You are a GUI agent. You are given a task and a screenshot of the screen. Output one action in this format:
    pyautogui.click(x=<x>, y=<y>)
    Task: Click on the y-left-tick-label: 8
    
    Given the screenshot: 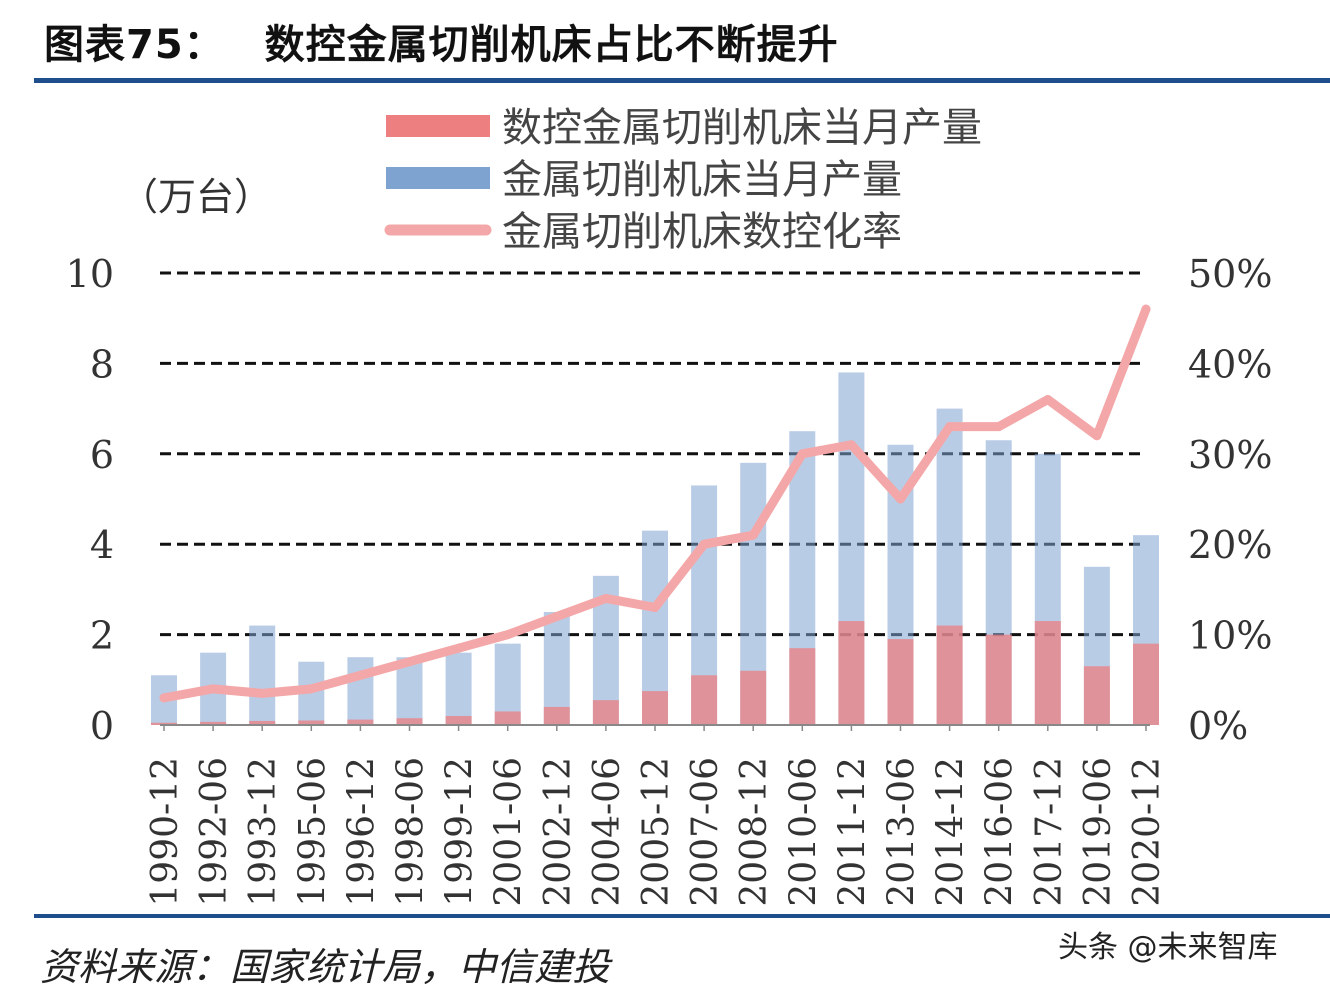 What is the action you would take?
    pyautogui.click(x=102, y=364)
    